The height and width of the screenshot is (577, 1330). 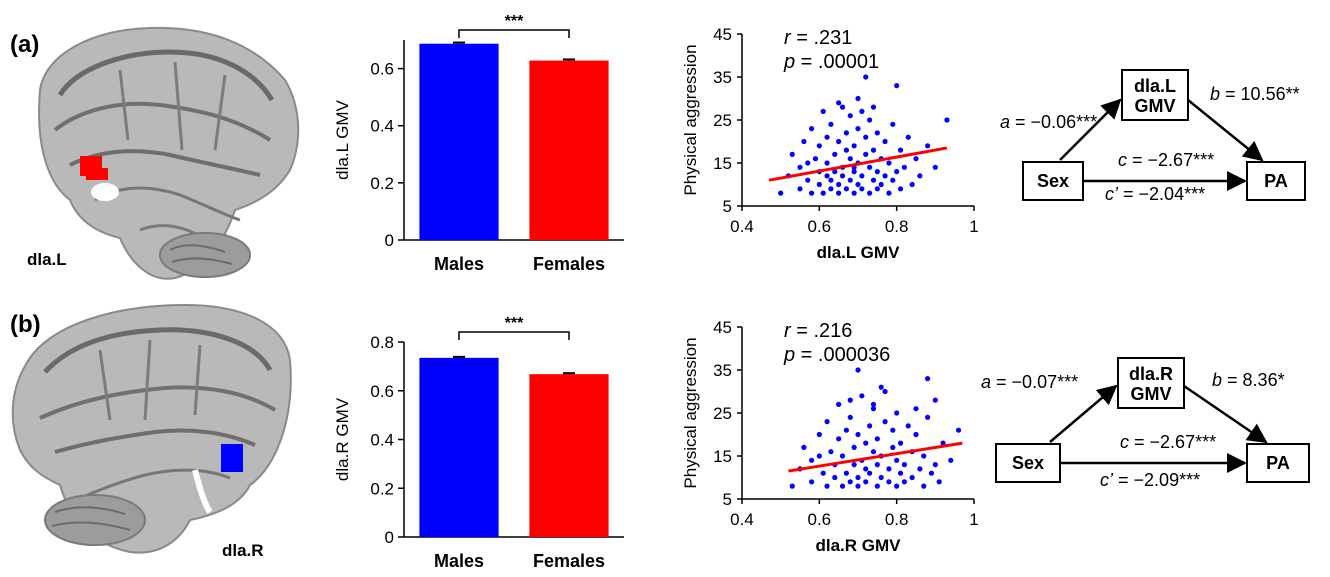 I want to click on x-axis-title: dla.L GMV, so click(x=858, y=252).